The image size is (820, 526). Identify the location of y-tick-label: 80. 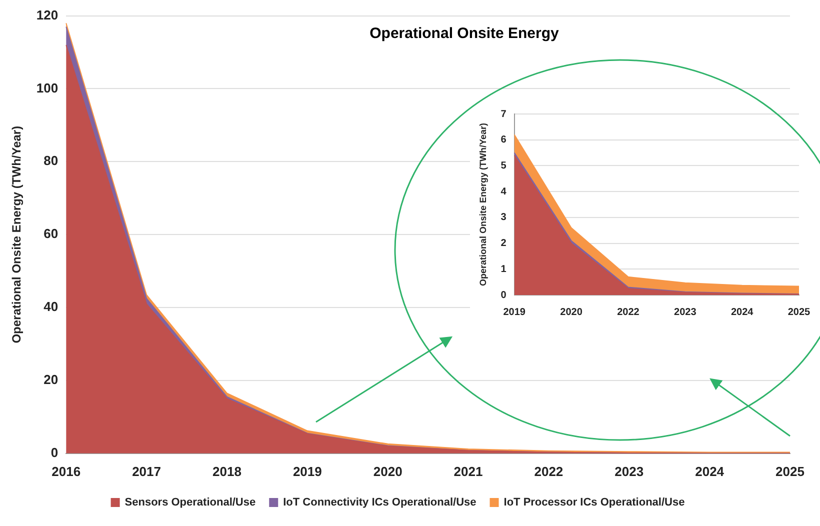
(51, 160).